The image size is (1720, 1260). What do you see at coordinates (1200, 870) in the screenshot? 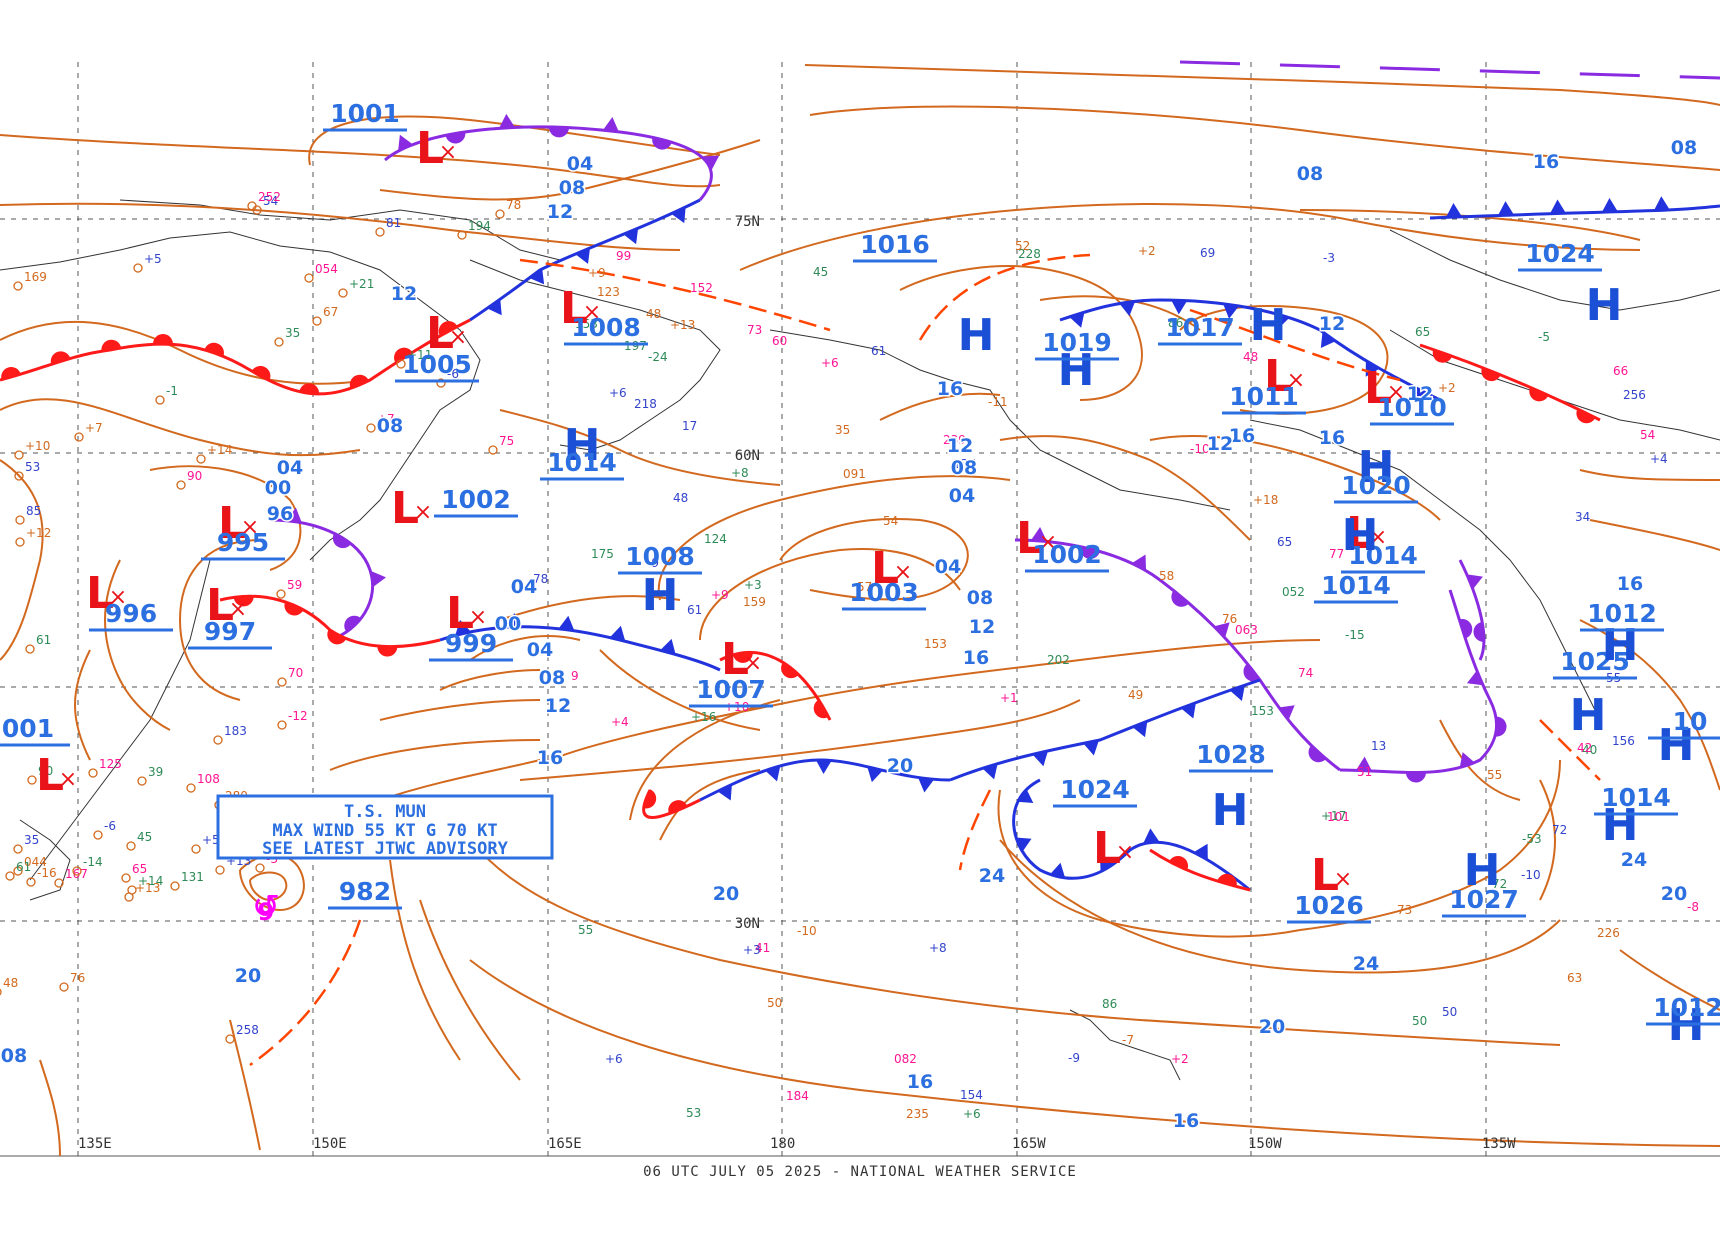
I see `warm-front` at bounding box center [1200, 870].